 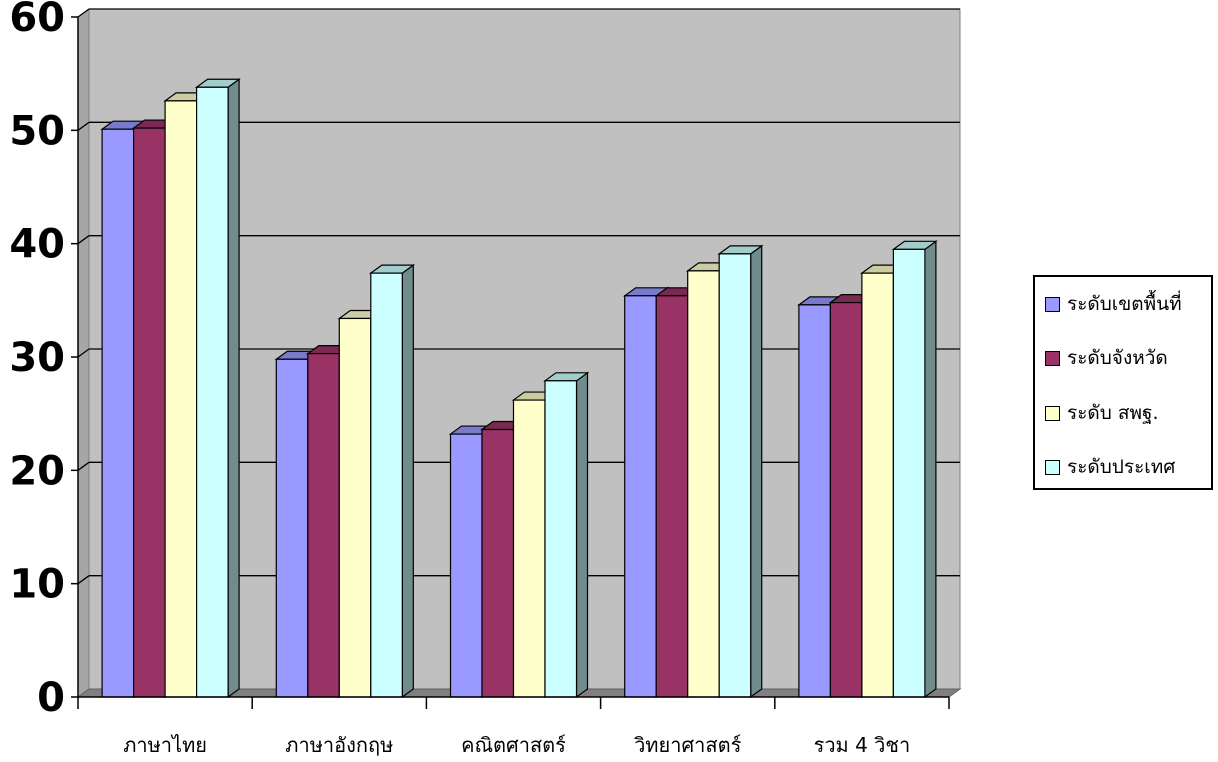 What do you see at coordinates (51, 698) in the screenshot?
I see `y-tick-label: 0` at bounding box center [51, 698].